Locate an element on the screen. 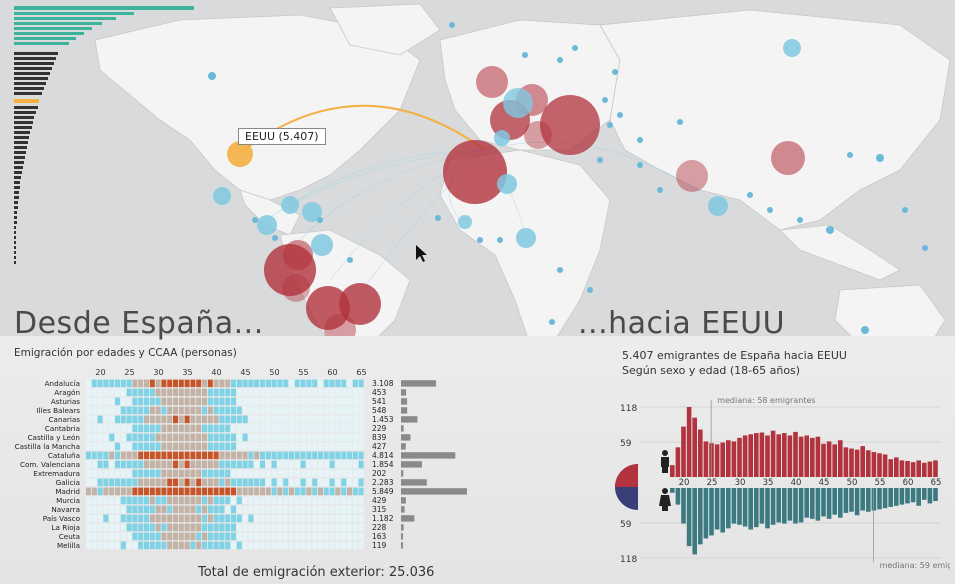 The width and height of the screenshot is (955, 584). bubble-russia is located at coordinates (792, 48).